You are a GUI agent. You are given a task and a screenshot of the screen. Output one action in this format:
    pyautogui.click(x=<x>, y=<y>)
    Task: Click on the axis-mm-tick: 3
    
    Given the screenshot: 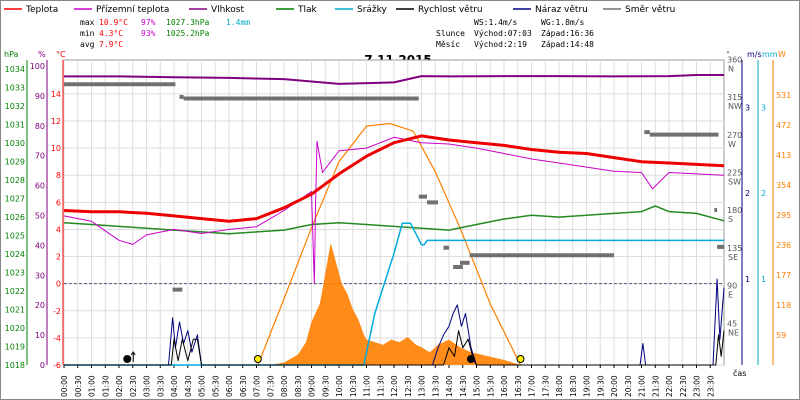 What is the action you would take?
    pyautogui.click(x=763, y=107)
    